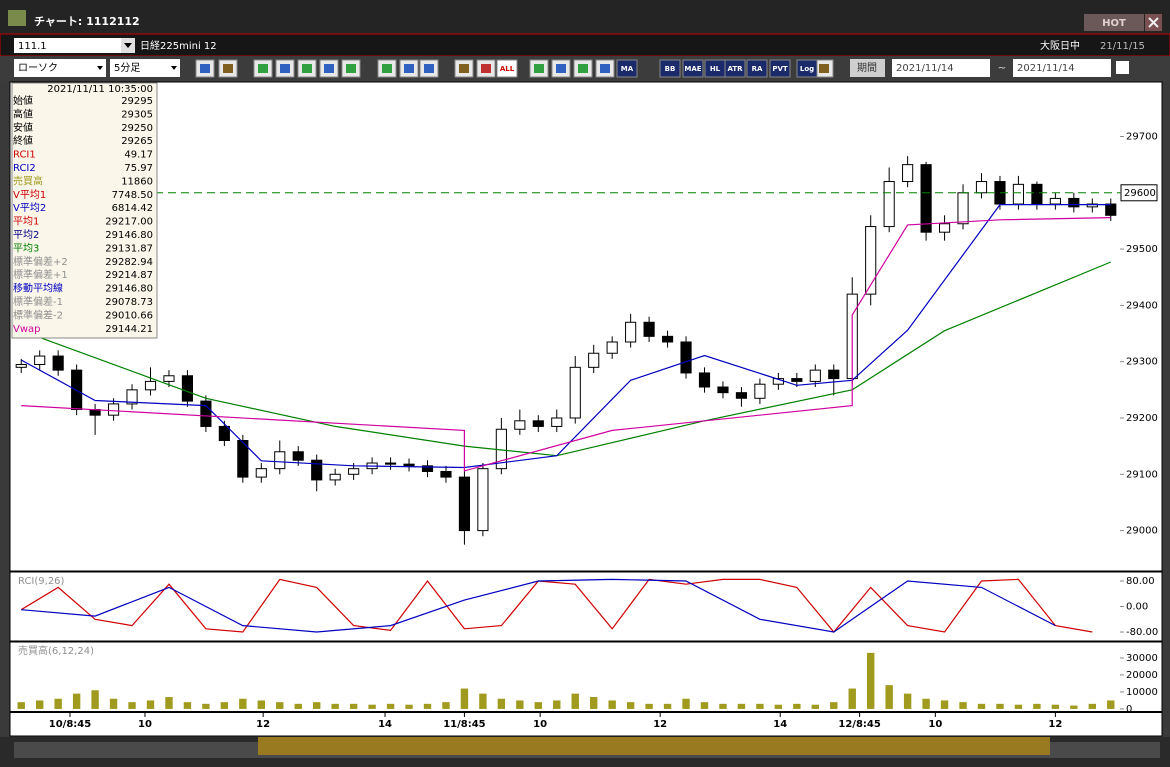 The image size is (1170, 767). I want to click on checkbox, so click(1122, 67).